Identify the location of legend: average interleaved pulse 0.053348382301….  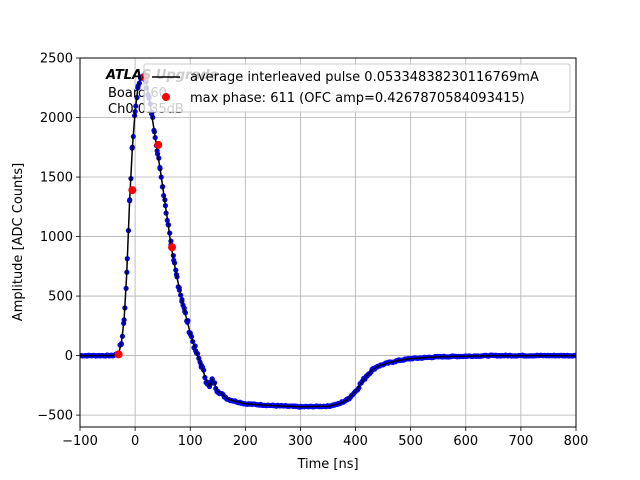
(357, 88).